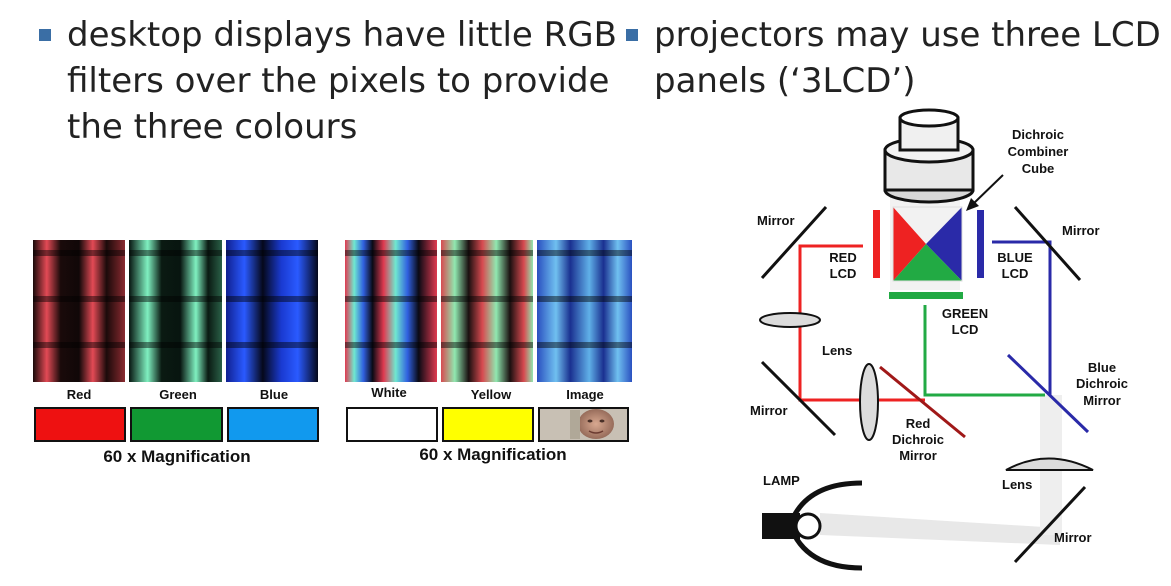  I want to click on green-lcd-panel, so click(926, 295).